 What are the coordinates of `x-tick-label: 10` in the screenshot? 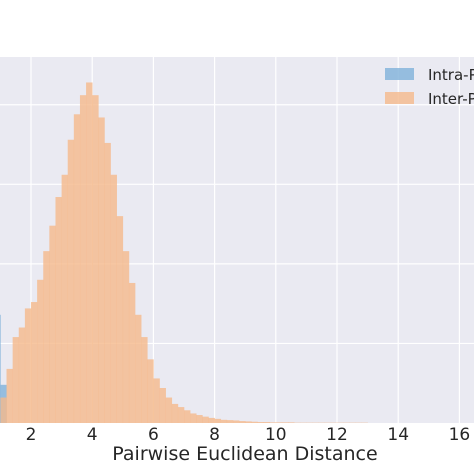 It's located at (276, 435).